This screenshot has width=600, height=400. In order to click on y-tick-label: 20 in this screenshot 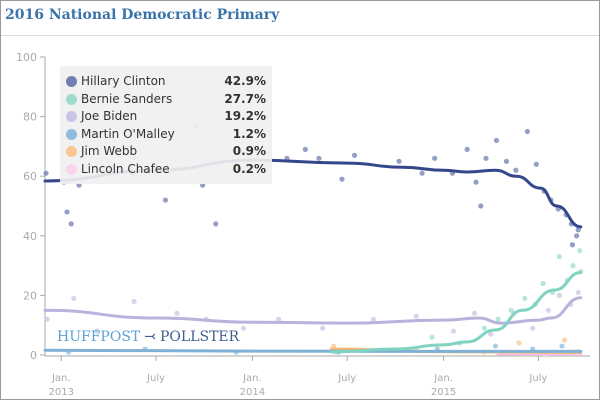, I will do `click(30, 295)`.